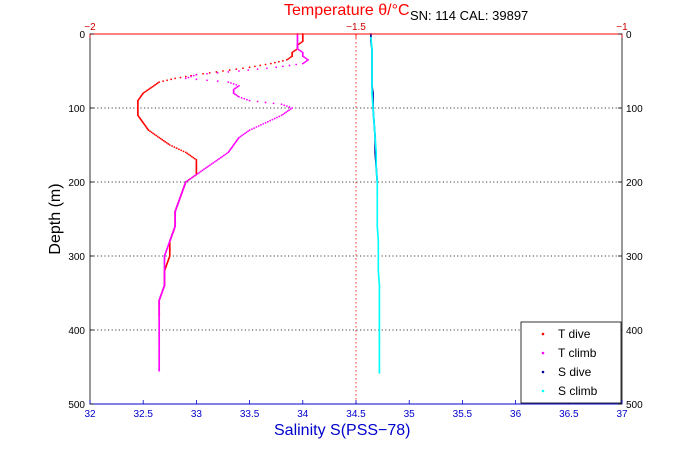 The height and width of the screenshot is (454, 681). I want to click on salinity-tick-label-9: 36.5, so click(569, 414).